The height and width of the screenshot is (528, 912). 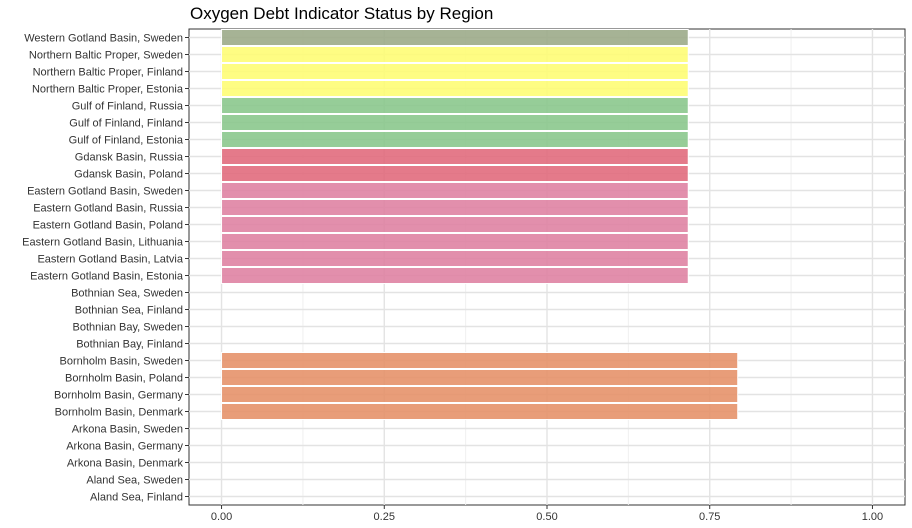 What do you see at coordinates (118, 396) in the screenshot?
I see `y-tick-label: Bornholm Basin, Germany` at bounding box center [118, 396].